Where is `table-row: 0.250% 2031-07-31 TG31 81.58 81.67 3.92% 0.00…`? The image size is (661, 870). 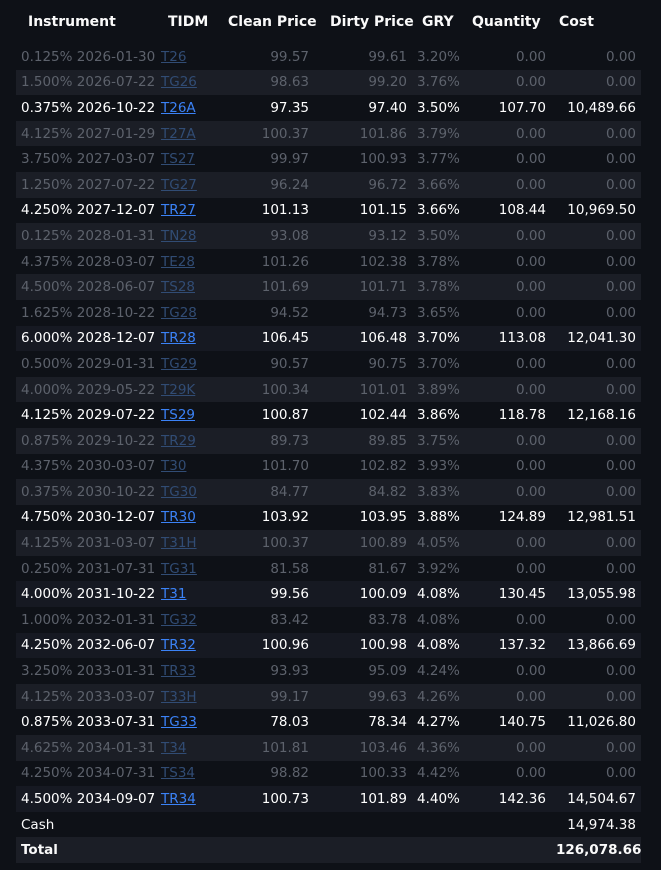
table-row: 0.250% 2031-07-31 TG31 81.58 81.67 3.92% 0.00… is located at coordinates (328, 569).